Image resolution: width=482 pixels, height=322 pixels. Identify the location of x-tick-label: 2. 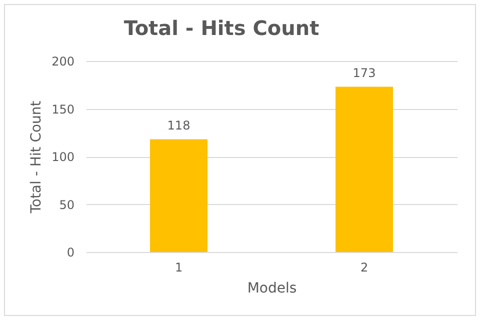
(364, 267).